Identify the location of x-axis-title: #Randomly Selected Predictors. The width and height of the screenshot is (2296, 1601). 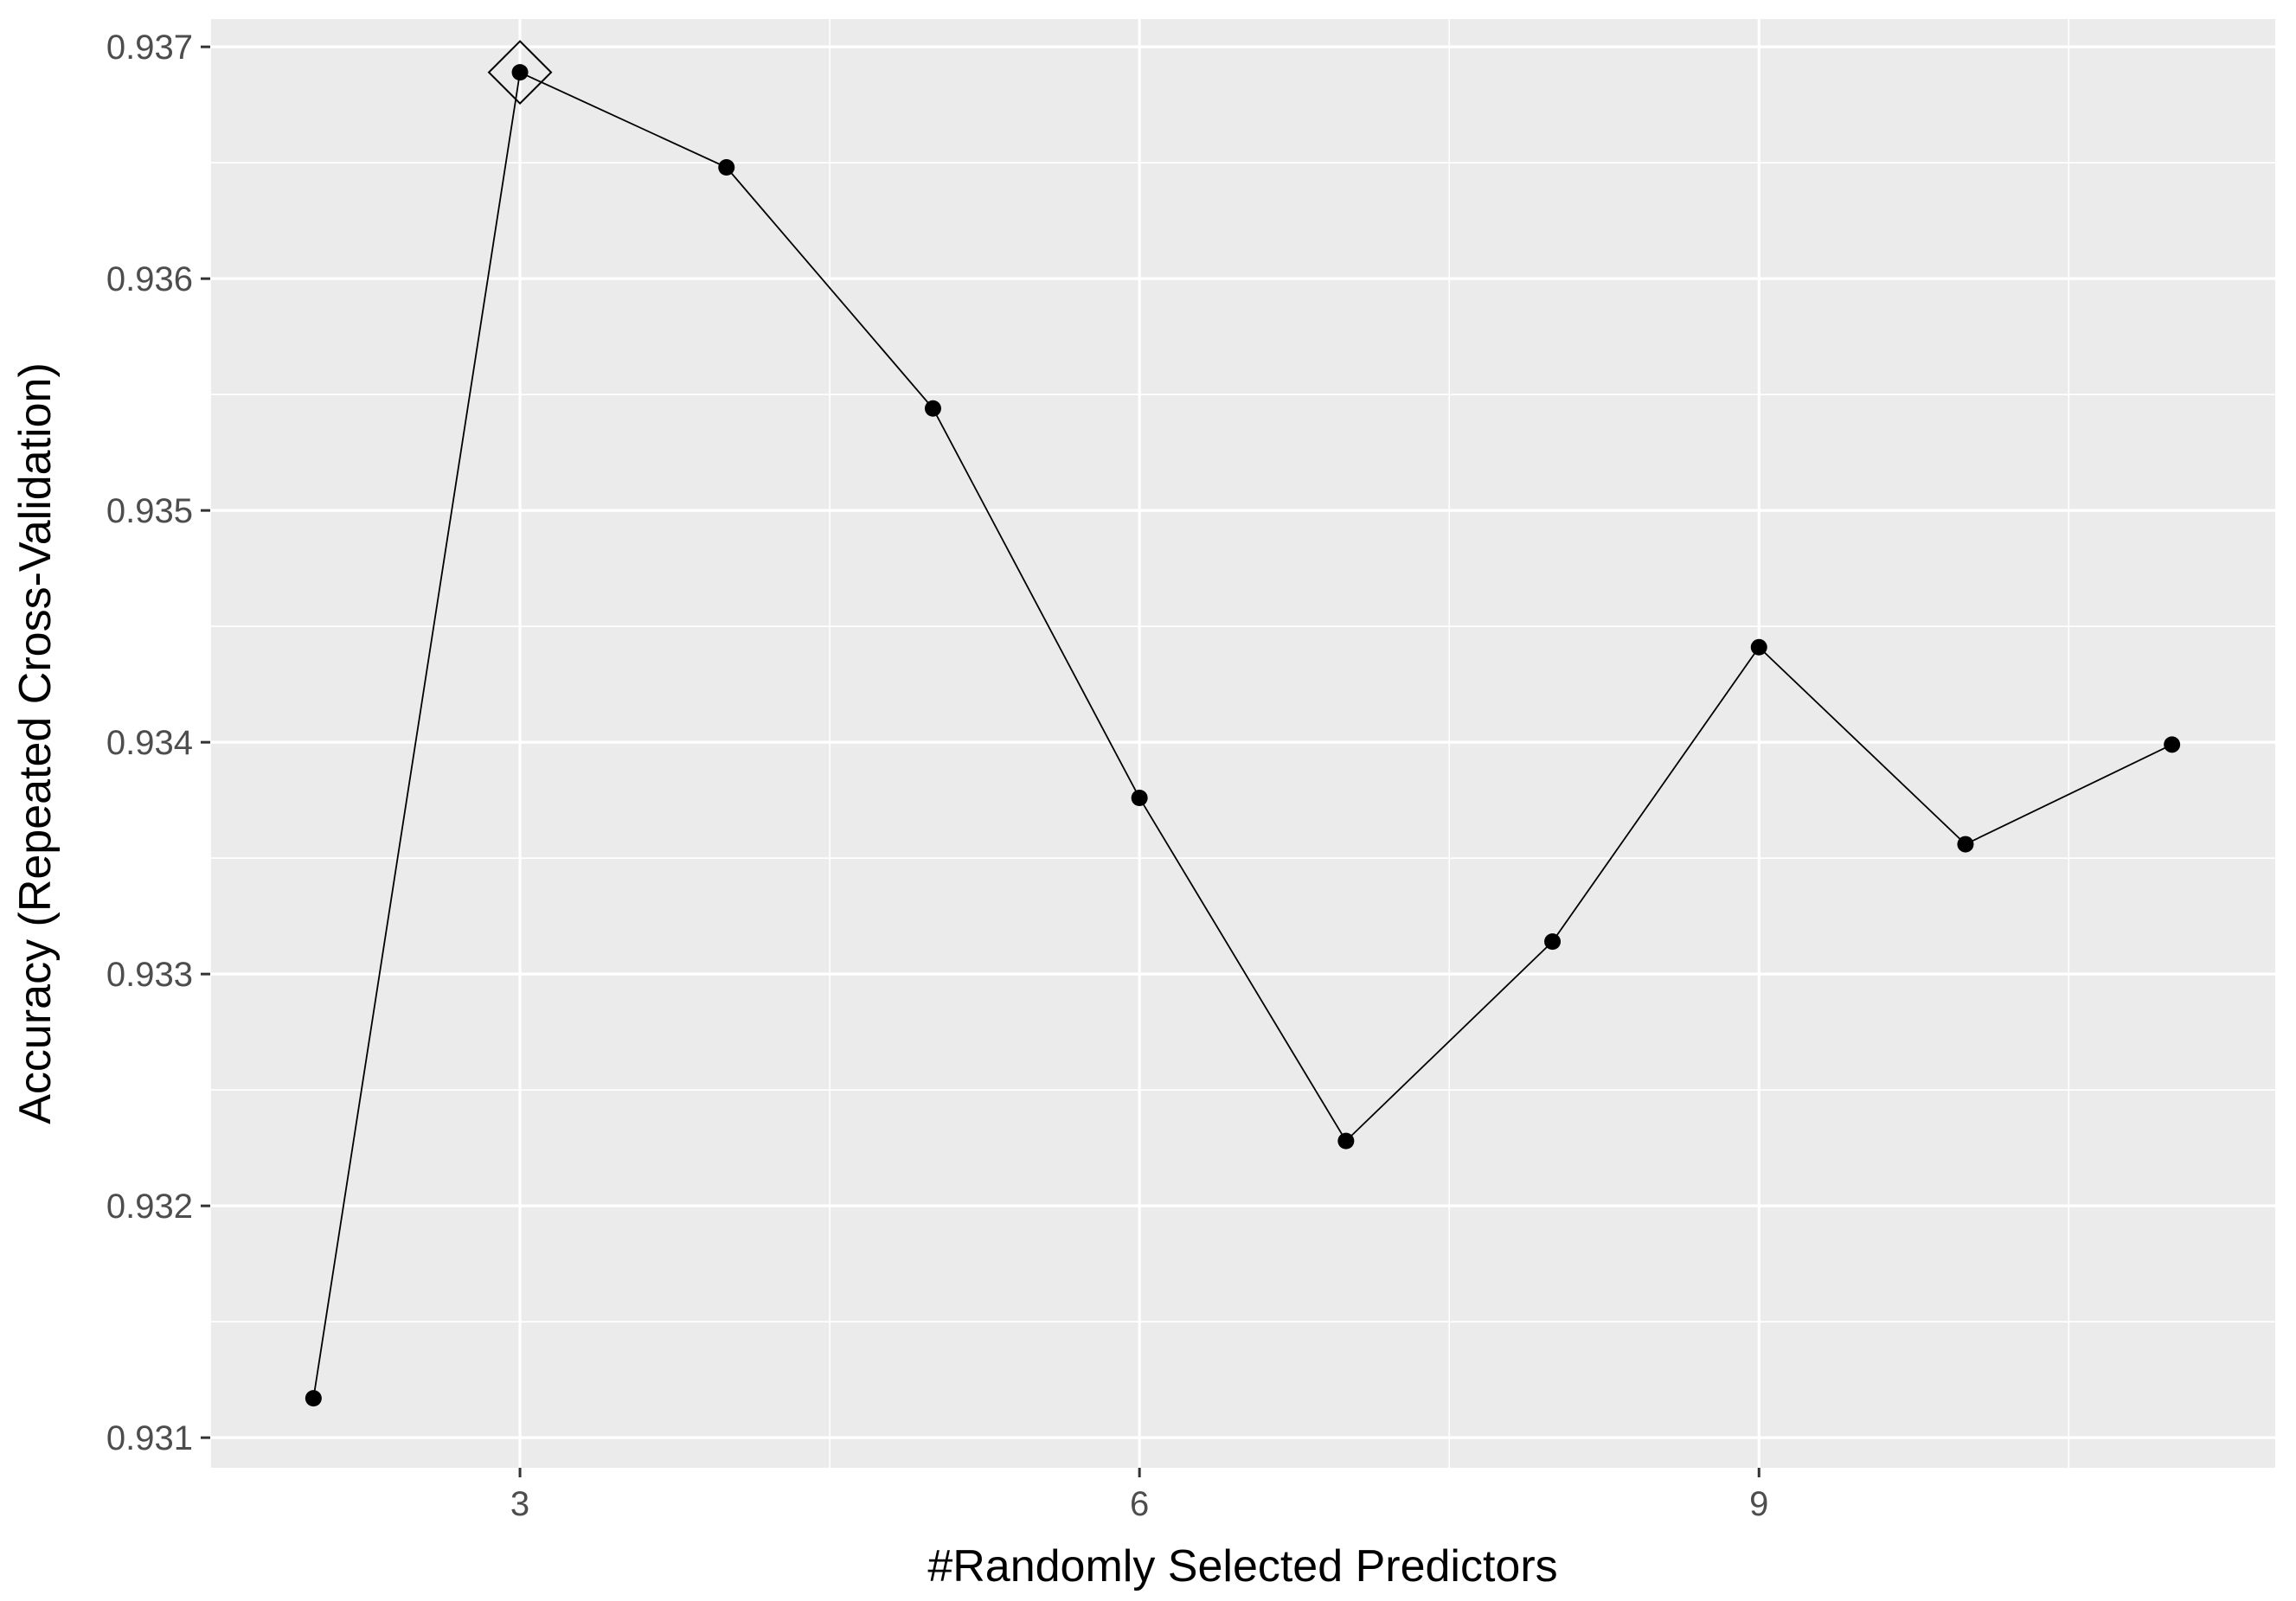
(1242, 1566).